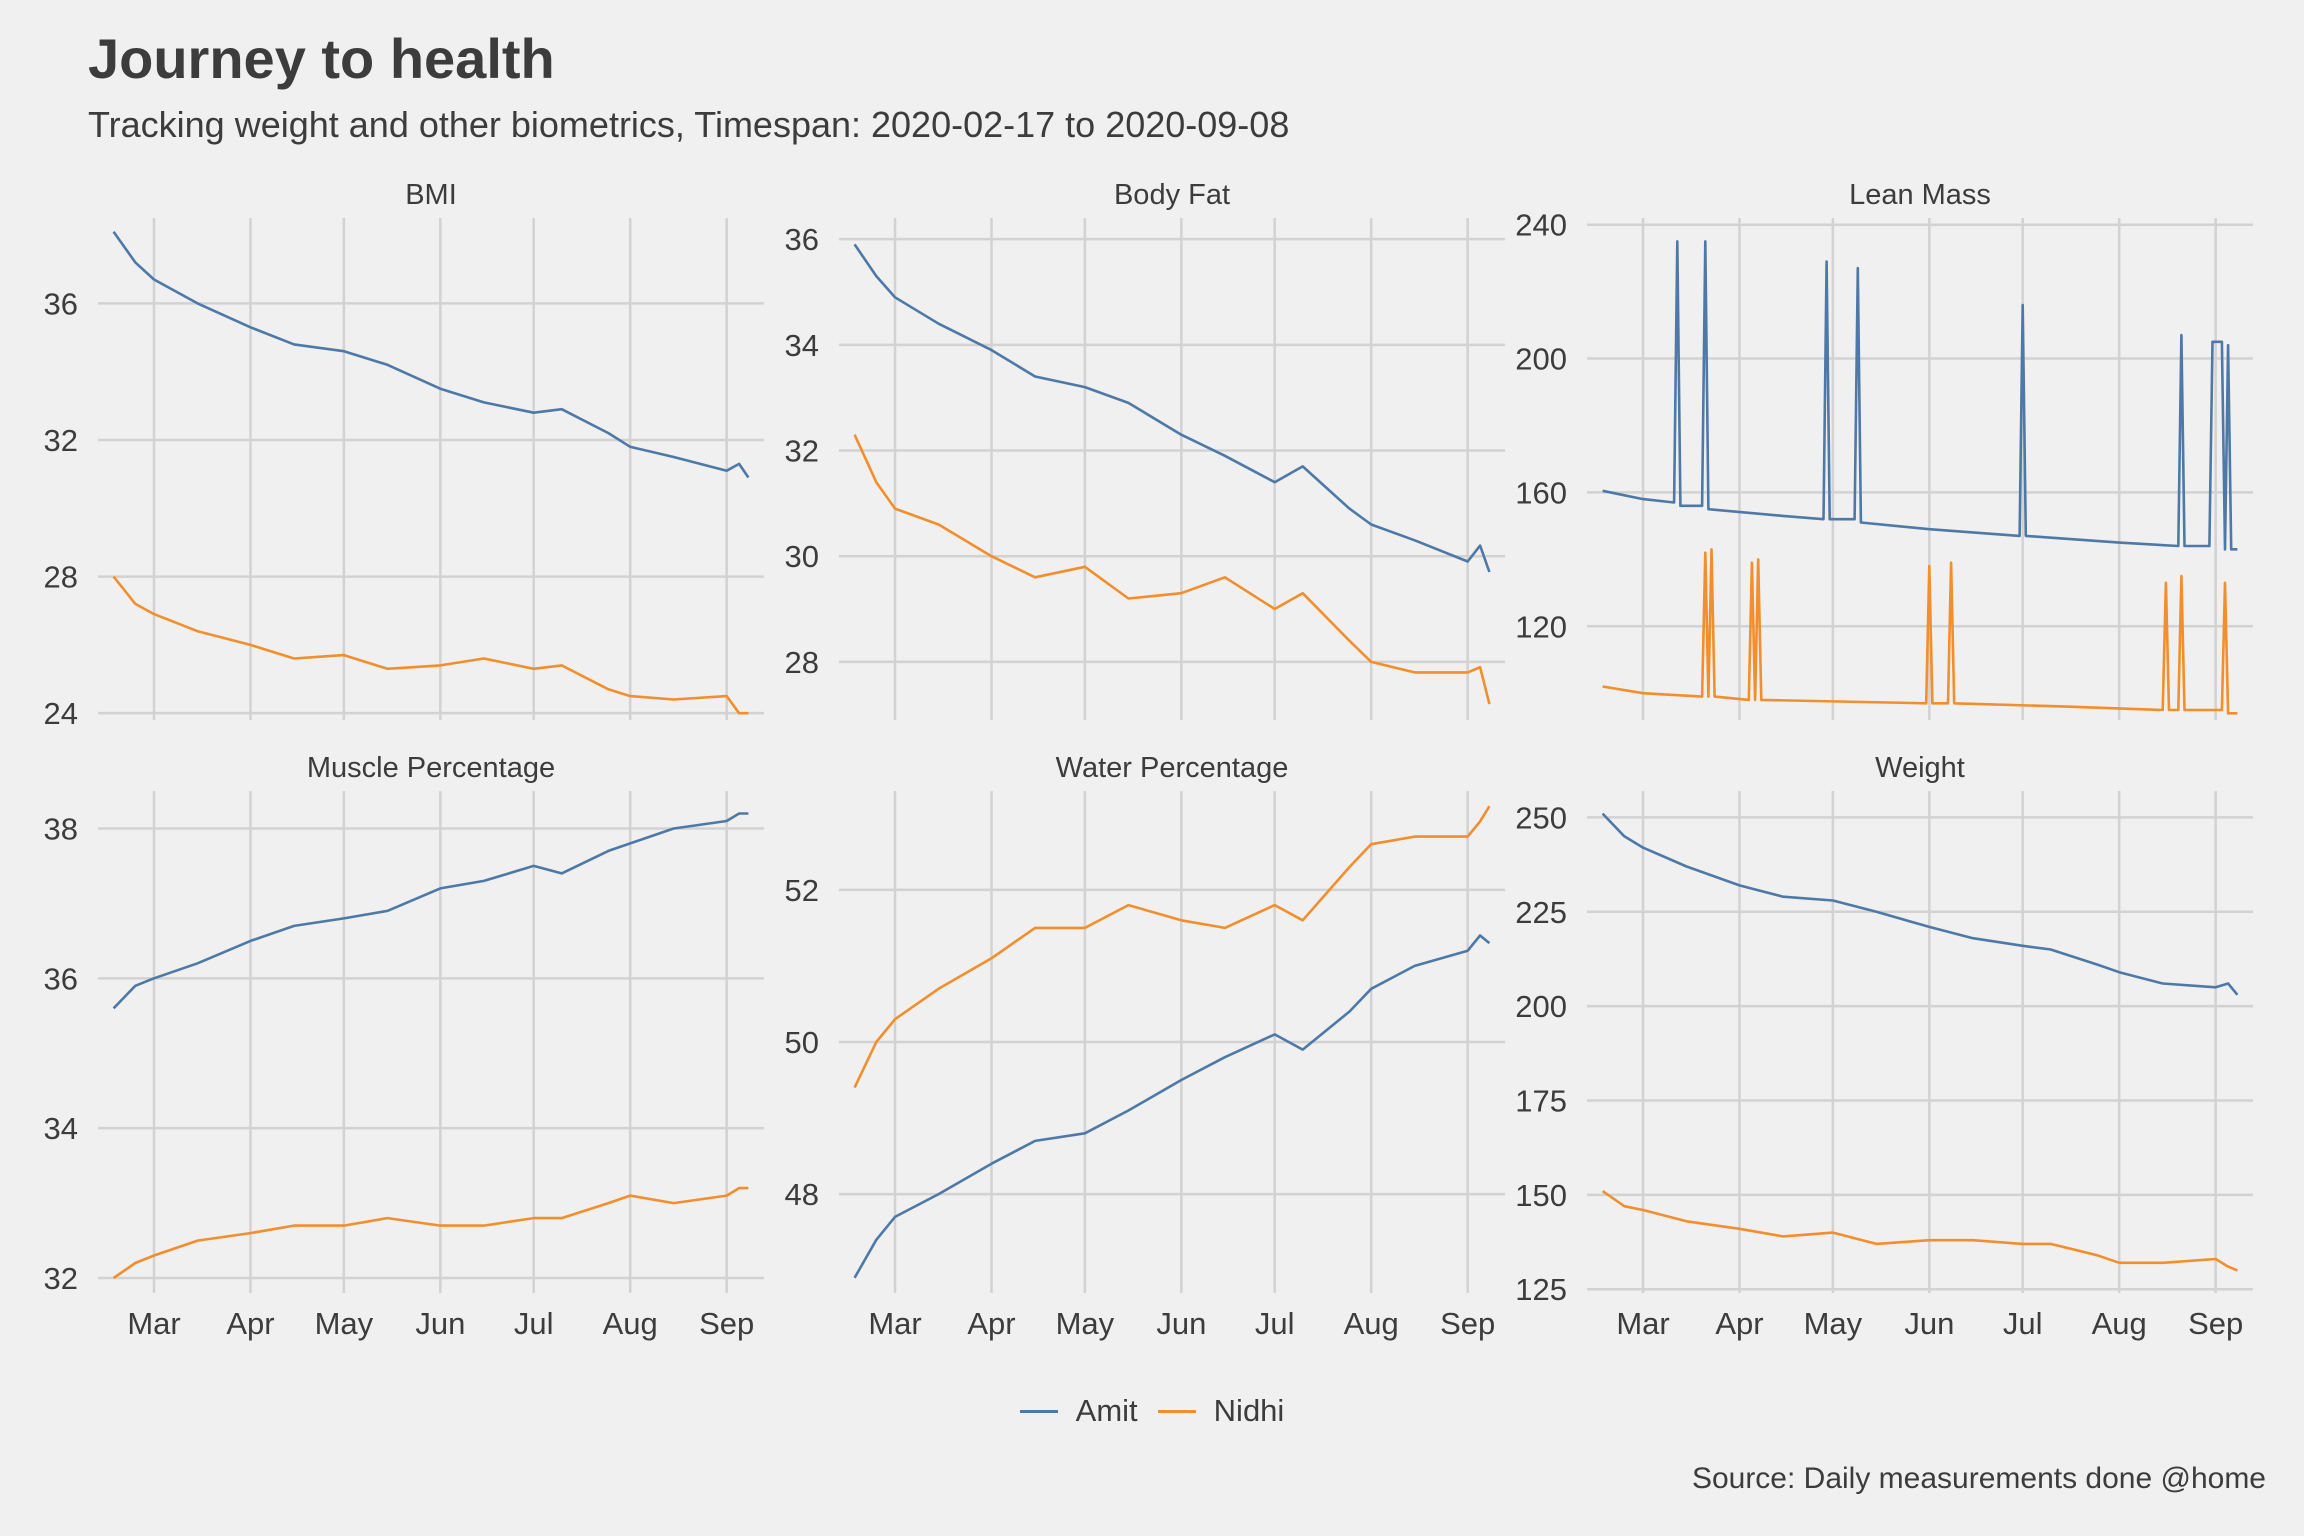  I want to click on chart-title: Journey to health, so click(321, 58).